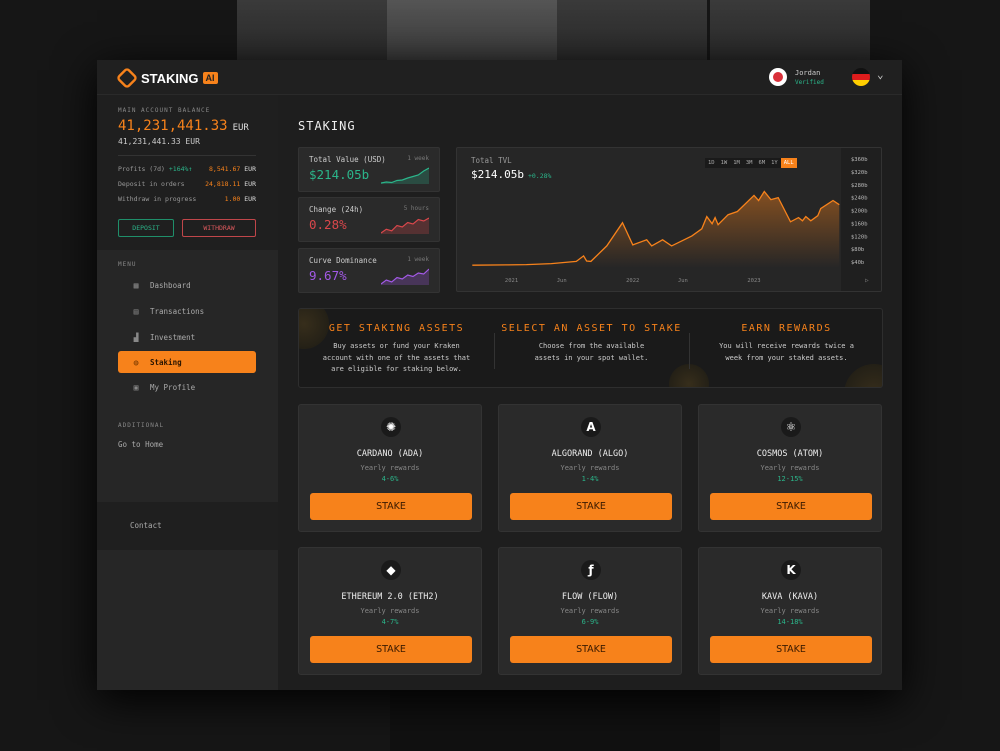 The image size is (1000, 751). I want to click on rewards-rate: 1-4%, so click(590, 479).